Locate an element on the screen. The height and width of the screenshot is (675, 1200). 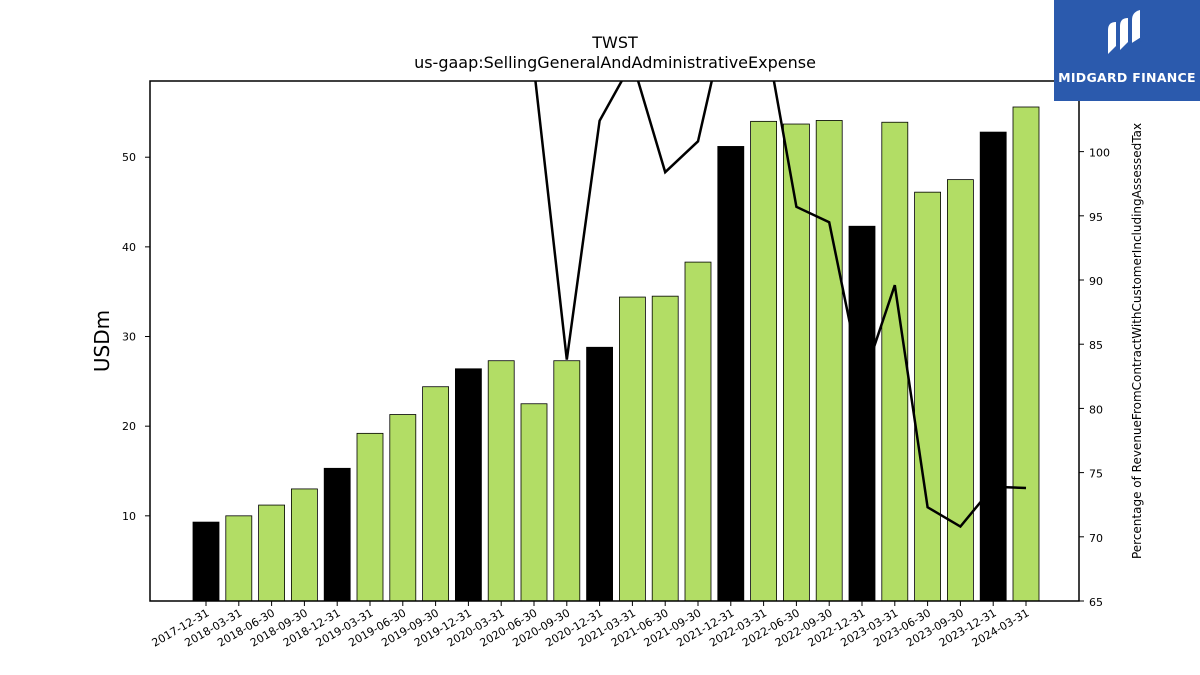
y-tick-label: 20 is located at coordinates (129, 426).